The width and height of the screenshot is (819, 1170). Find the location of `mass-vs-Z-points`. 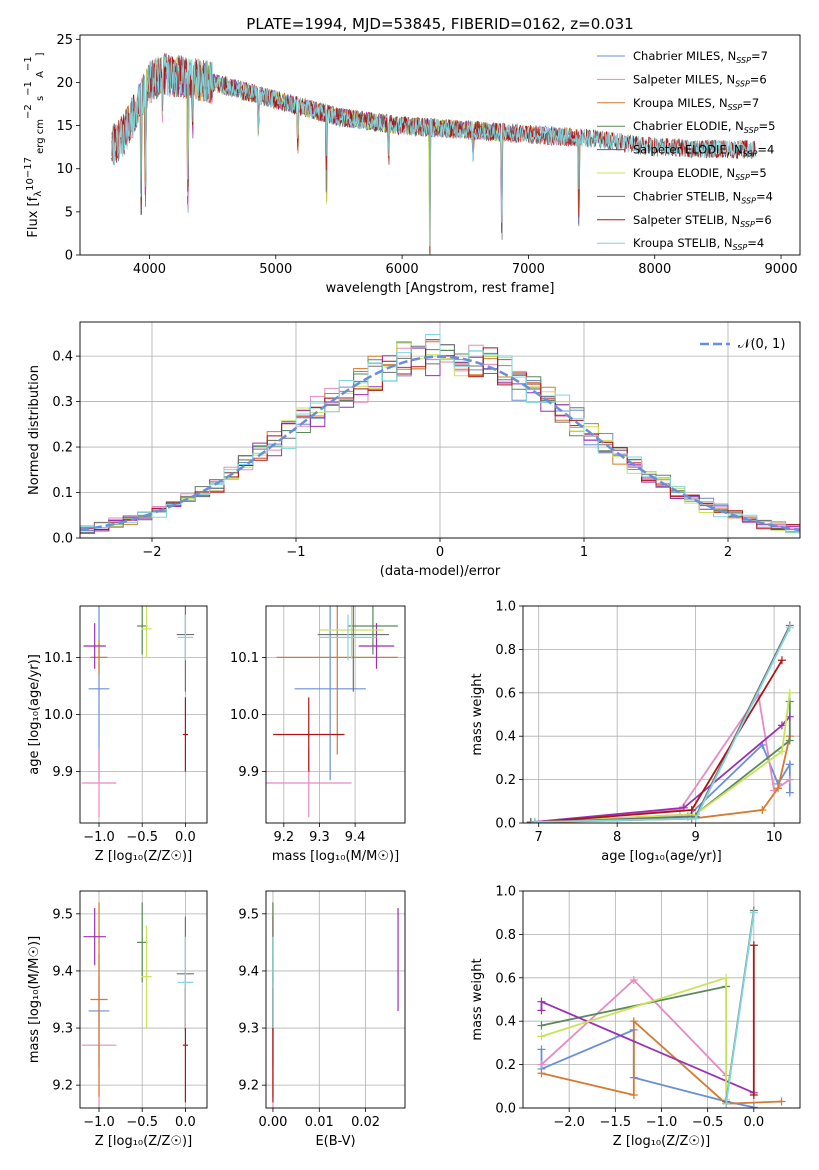

mass-vs-Z-points is located at coordinates (138, 1005).